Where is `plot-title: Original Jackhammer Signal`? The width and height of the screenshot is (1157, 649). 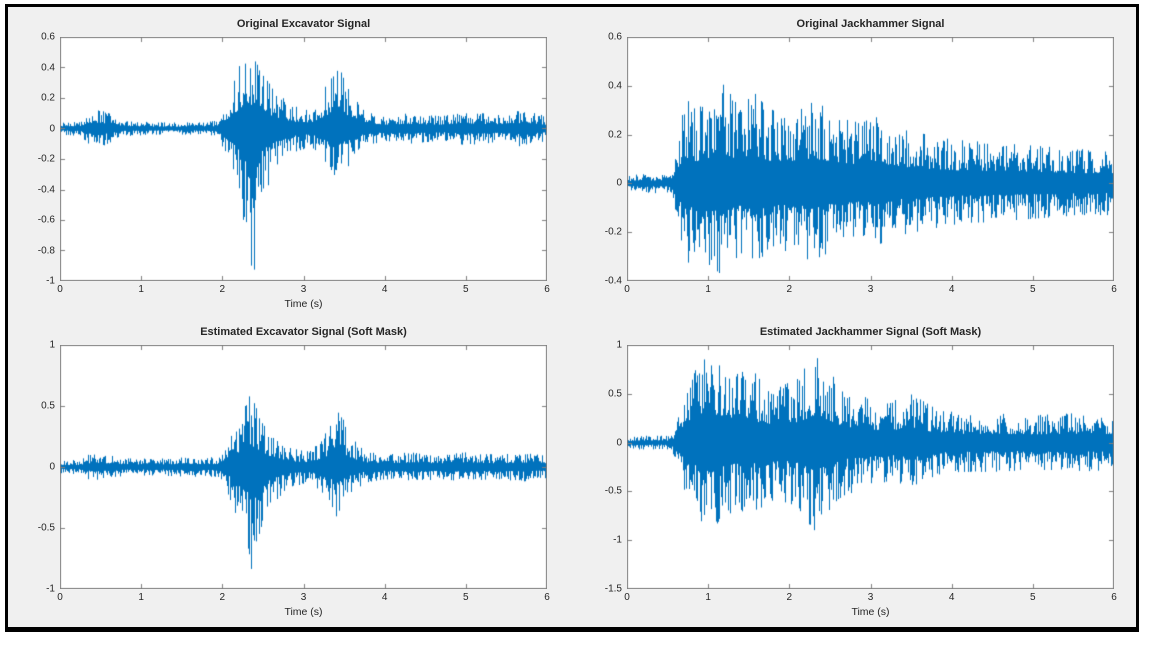 plot-title: Original Jackhammer Signal is located at coordinates (870, 24).